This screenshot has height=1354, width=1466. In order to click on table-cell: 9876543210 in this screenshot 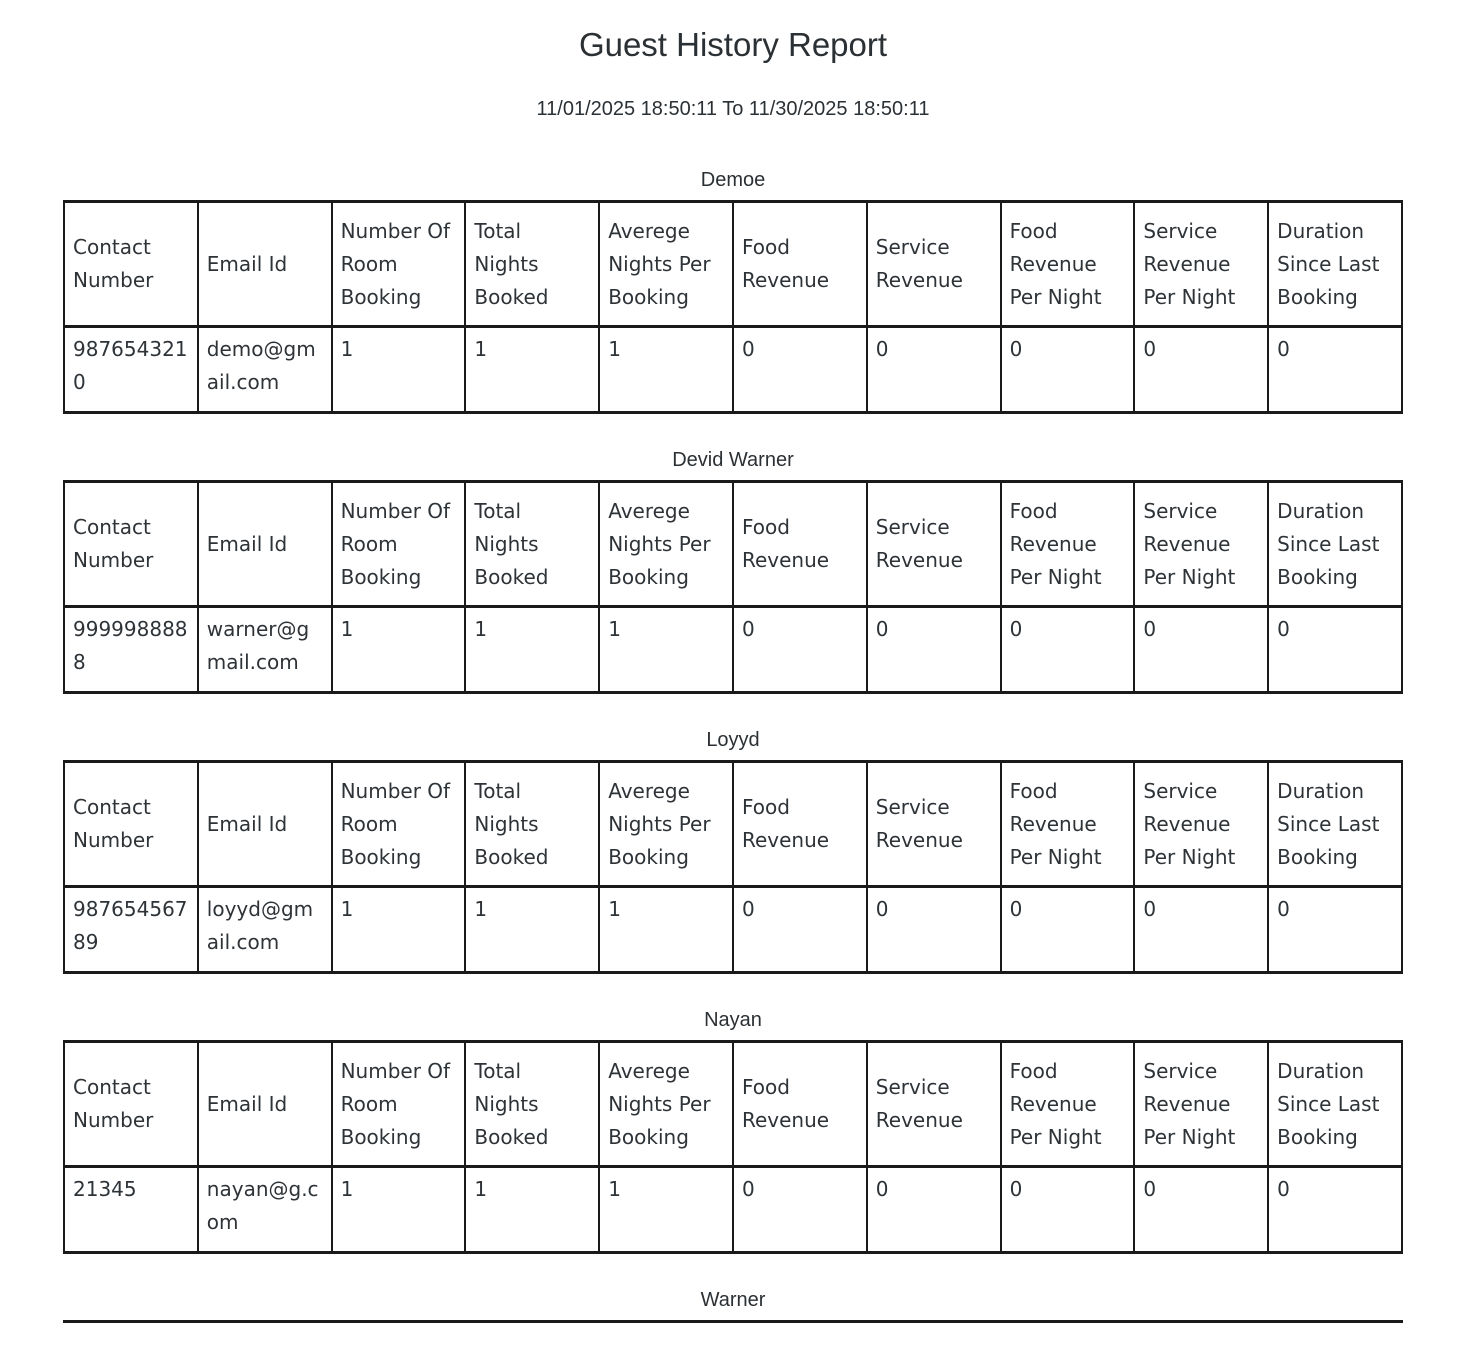, I will do `click(131, 369)`.